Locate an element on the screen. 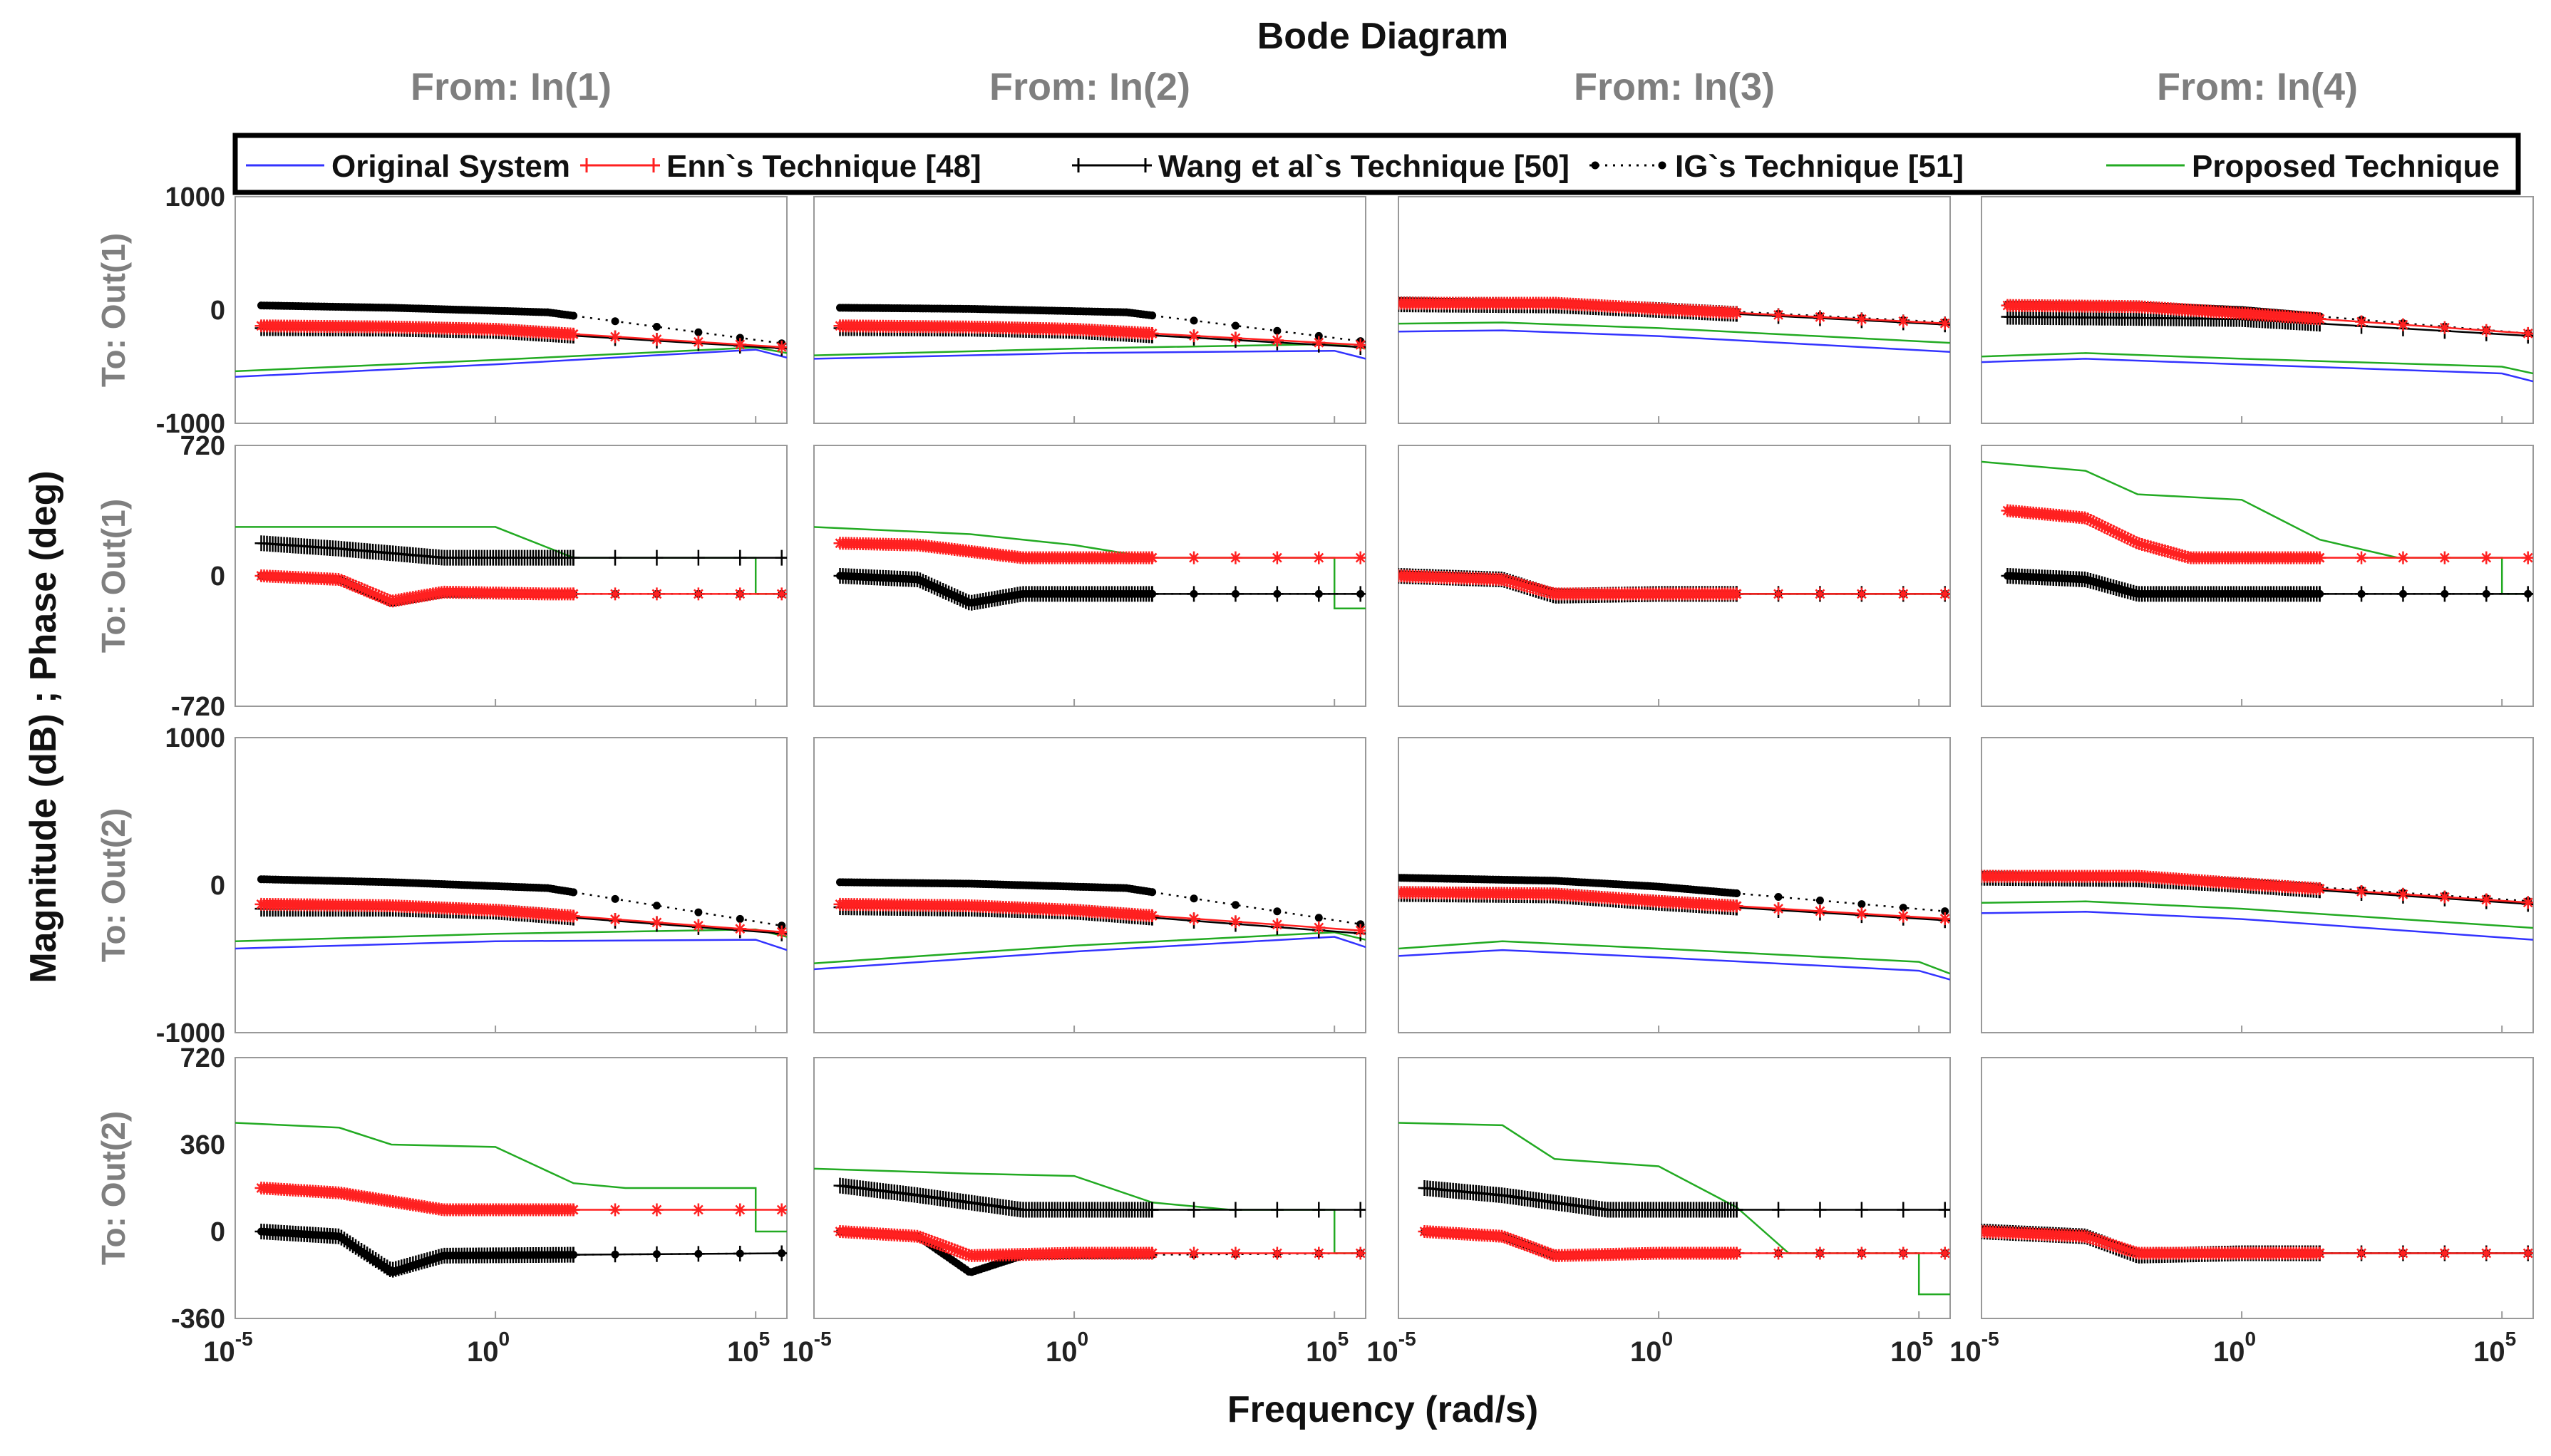  panel-r2-c4 is located at coordinates (2257, 576).